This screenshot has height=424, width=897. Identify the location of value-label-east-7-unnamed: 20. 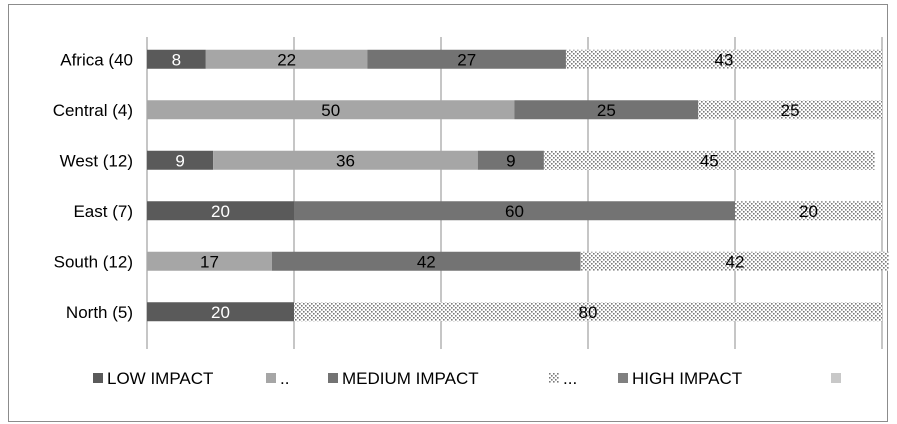
(808, 211).